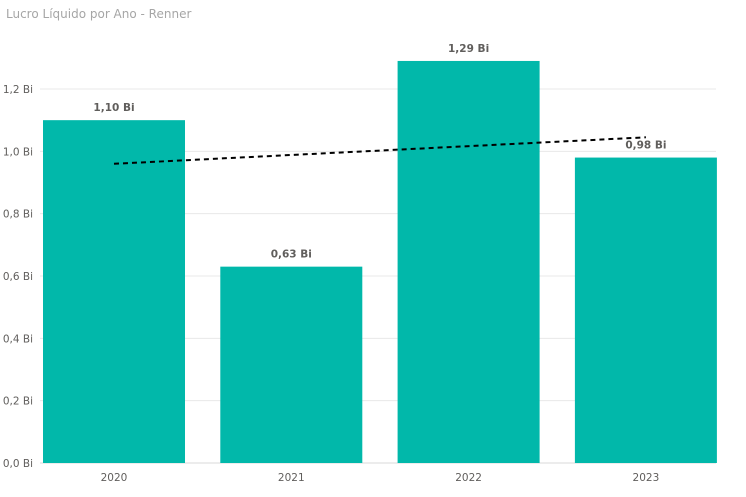 The height and width of the screenshot is (497, 746). What do you see at coordinates (645, 146) in the screenshot?
I see `data-label: 0,98 Bi` at bounding box center [645, 146].